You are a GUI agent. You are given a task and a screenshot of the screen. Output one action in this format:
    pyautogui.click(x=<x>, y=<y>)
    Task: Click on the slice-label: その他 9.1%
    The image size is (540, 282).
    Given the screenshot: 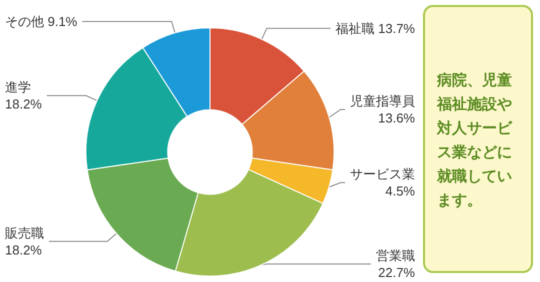 What is the action you would take?
    pyautogui.click(x=41, y=21)
    